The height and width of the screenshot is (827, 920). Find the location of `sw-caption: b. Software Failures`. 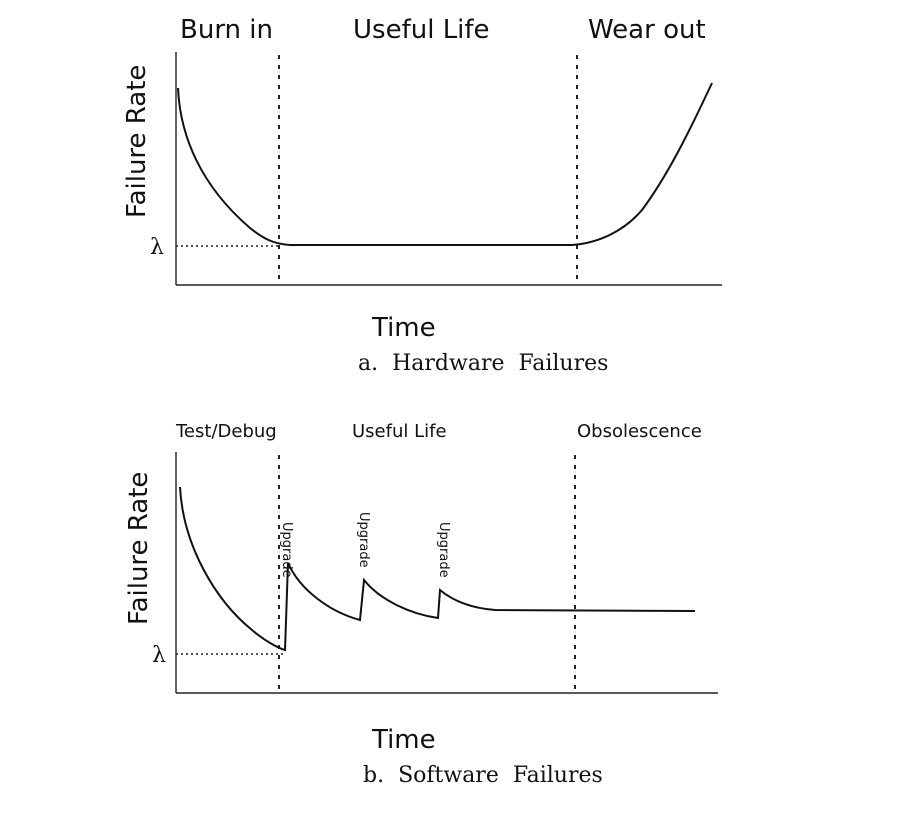

sw-caption: b. Software Failures is located at coordinates (483, 775).